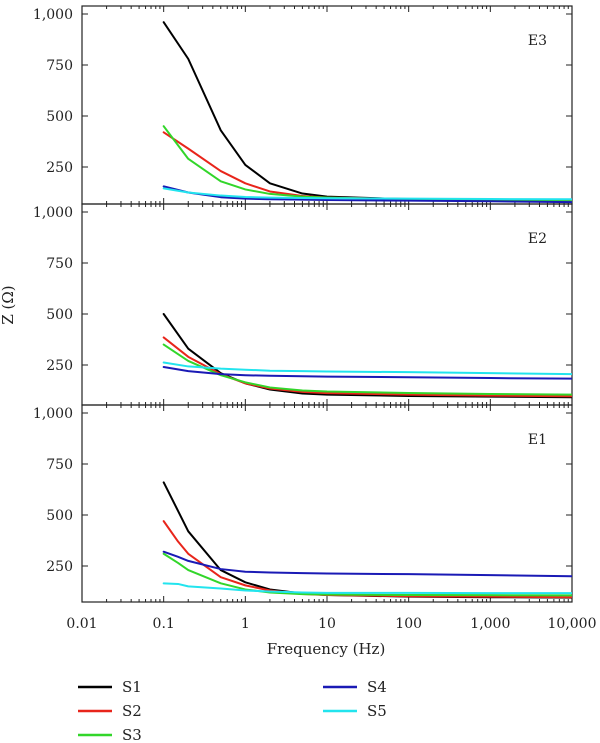  What do you see at coordinates (164, 624) in the screenshot?
I see `x-tick-label: 0.1` at bounding box center [164, 624].